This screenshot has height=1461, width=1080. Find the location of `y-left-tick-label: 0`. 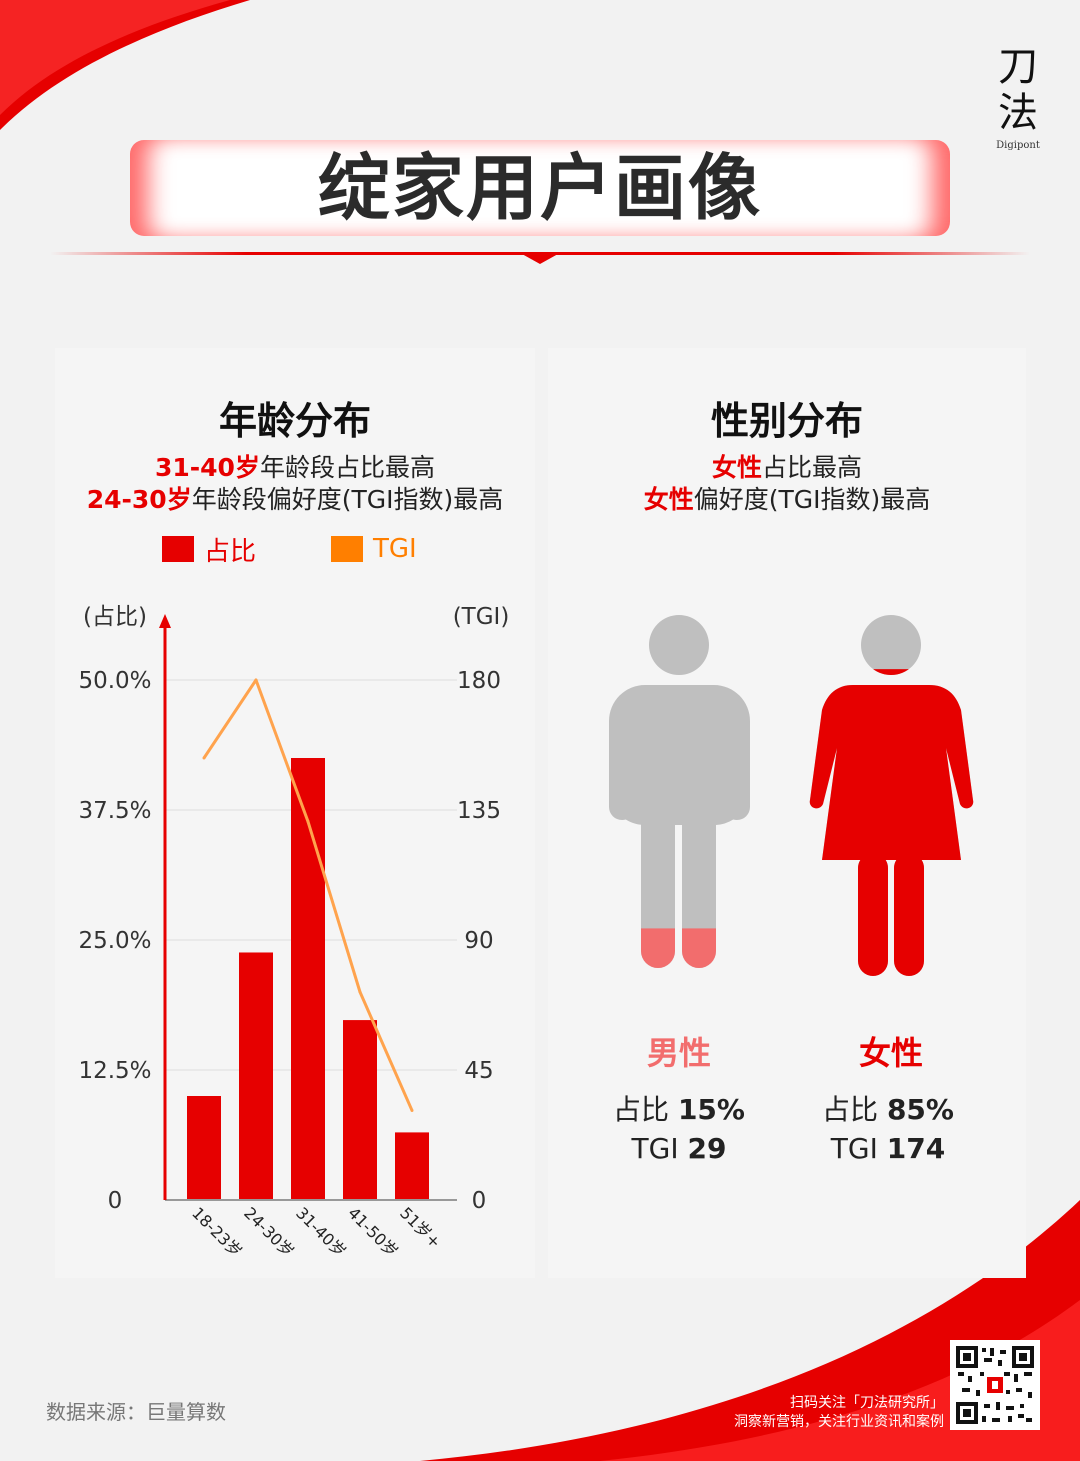

y-left-tick-label: 0 is located at coordinates (115, 1201).